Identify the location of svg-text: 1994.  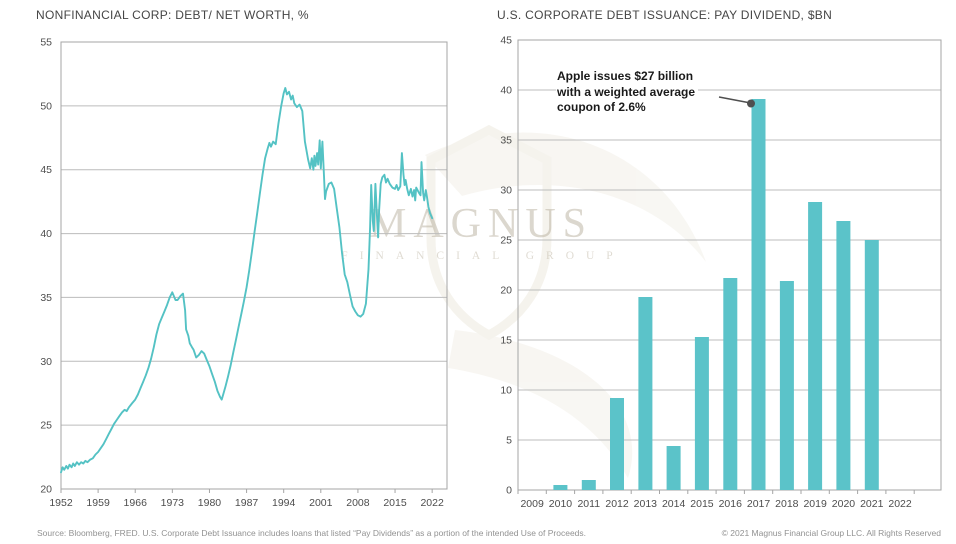
(284, 503).